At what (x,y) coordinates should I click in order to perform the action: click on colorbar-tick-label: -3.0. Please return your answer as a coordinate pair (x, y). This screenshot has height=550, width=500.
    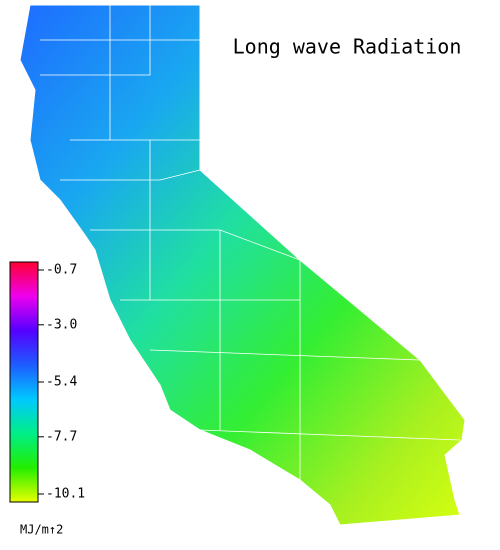
    Looking at the image, I should click on (61, 324).